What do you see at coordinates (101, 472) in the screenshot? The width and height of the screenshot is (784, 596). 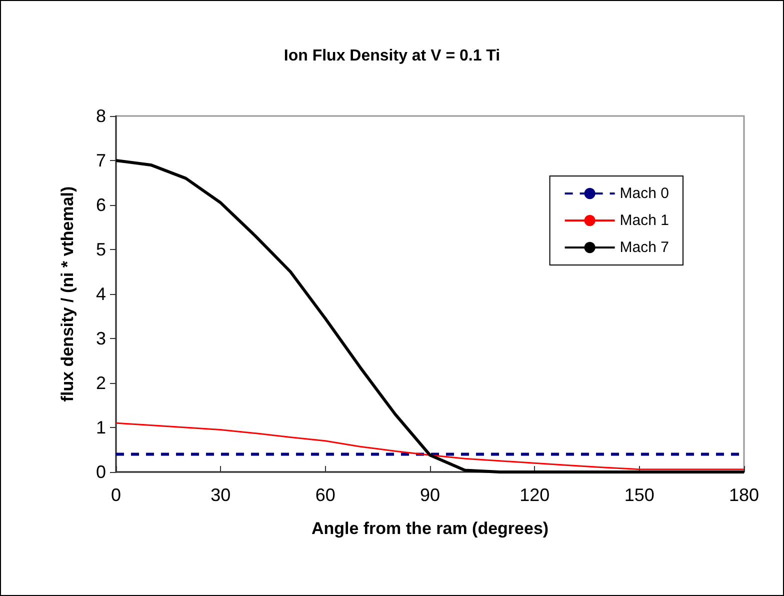 I see `y-tick-label: 0` at bounding box center [101, 472].